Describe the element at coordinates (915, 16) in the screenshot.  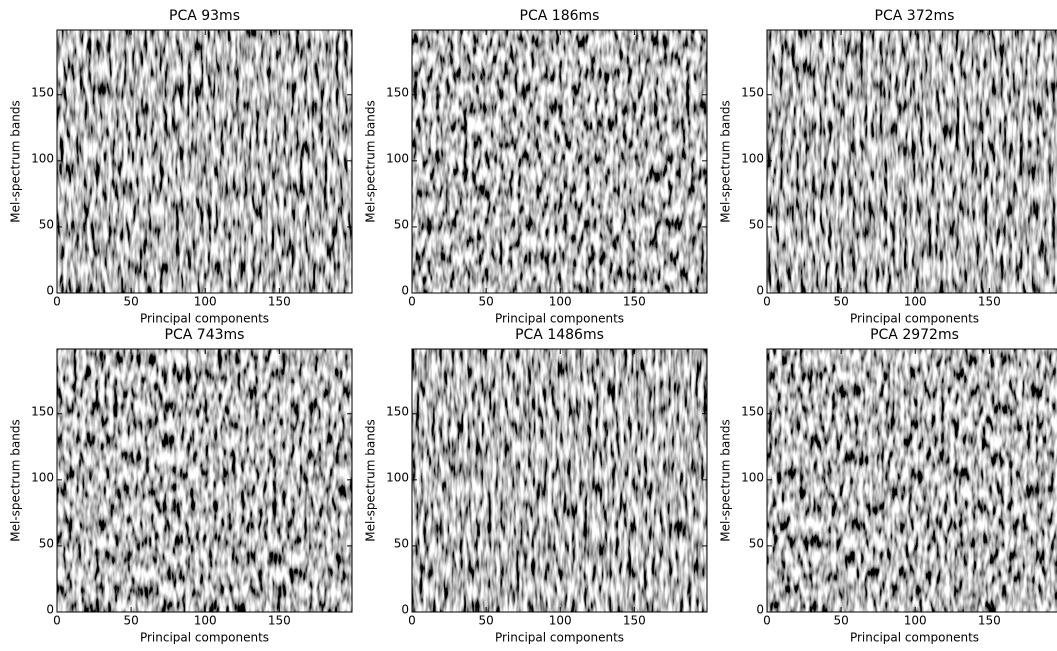
I see `subplot-title: PCA 372ms` at that location.